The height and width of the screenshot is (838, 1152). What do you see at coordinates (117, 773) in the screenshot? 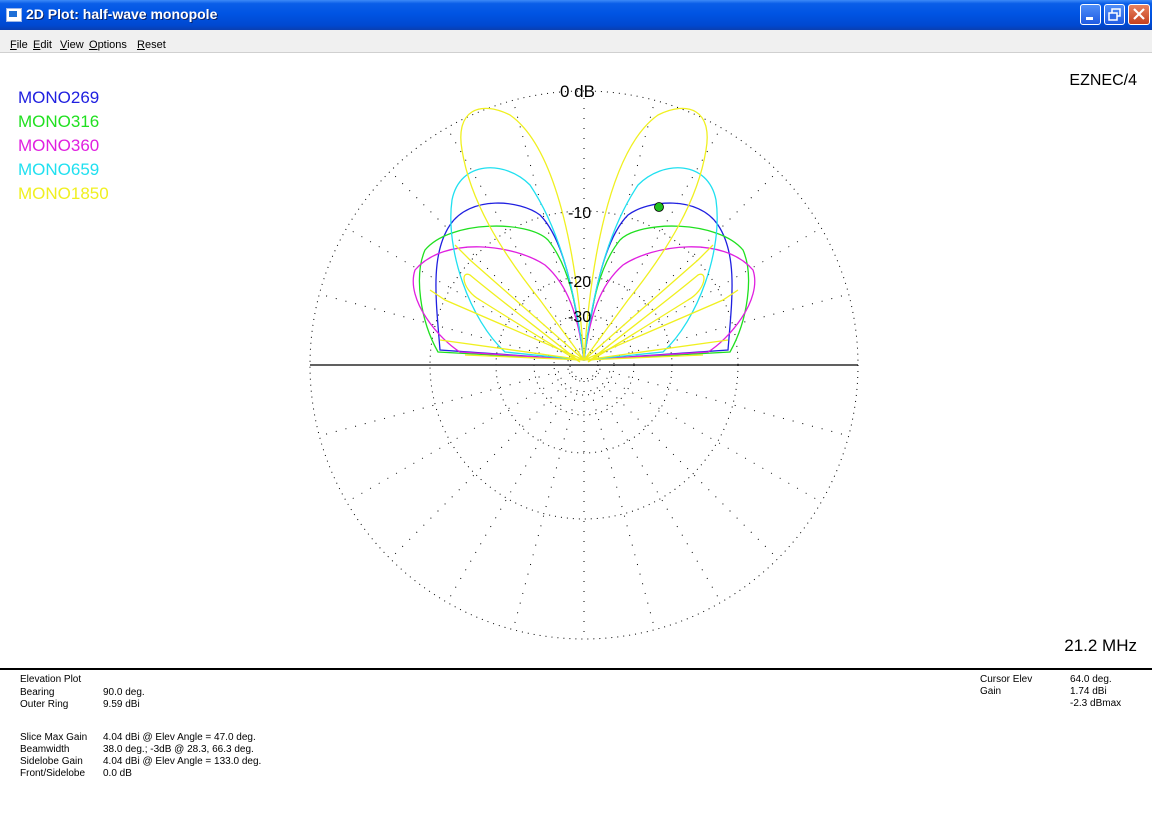
I see `front-sidelobe-value: 0.0 dB` at bounding box center [117, 773].